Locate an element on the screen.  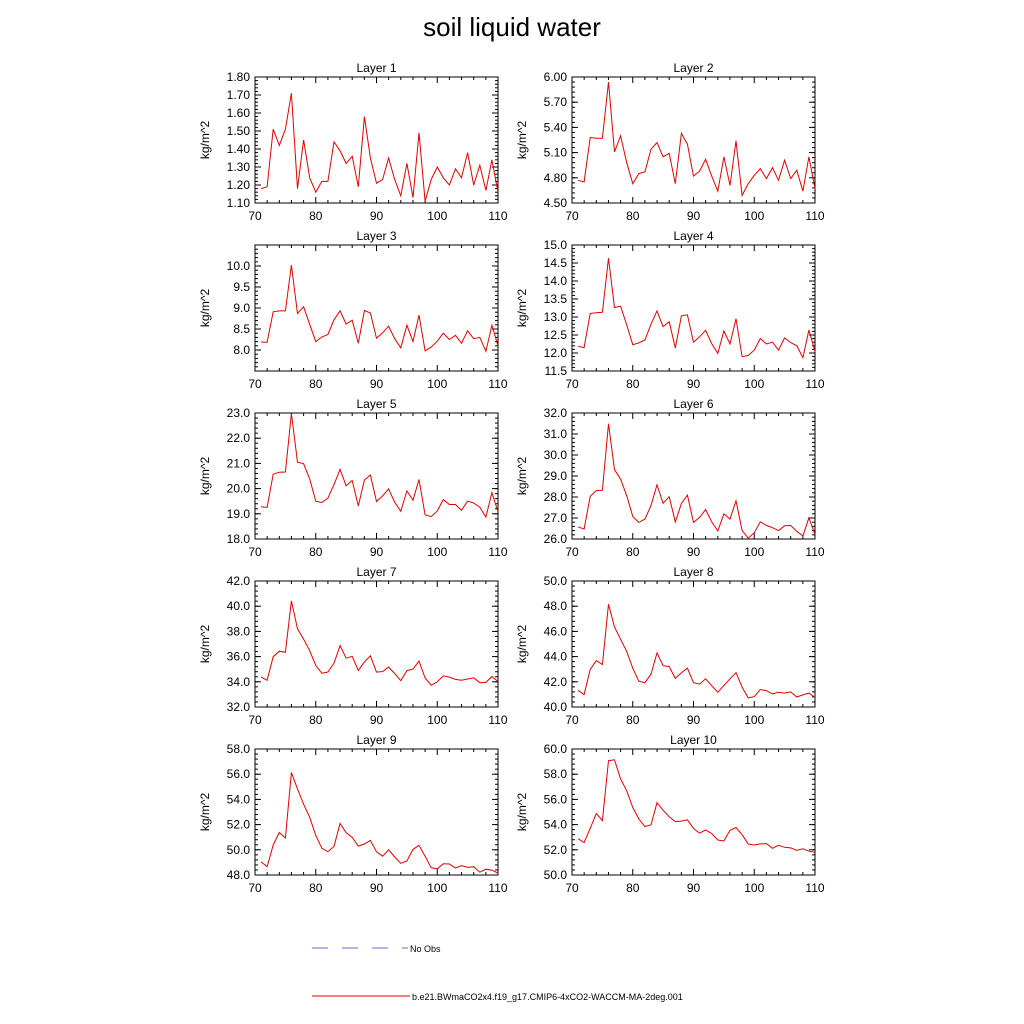
panel-title: Layer 9 is located at coordinates (376, 740).